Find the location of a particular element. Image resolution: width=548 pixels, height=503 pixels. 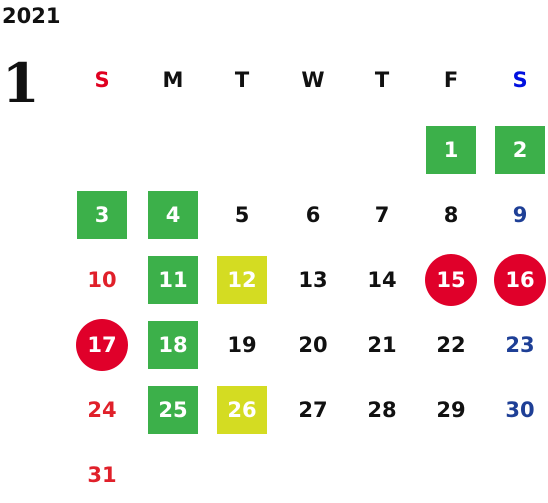

day-cell: 5 is located at coordinates (242, 215).